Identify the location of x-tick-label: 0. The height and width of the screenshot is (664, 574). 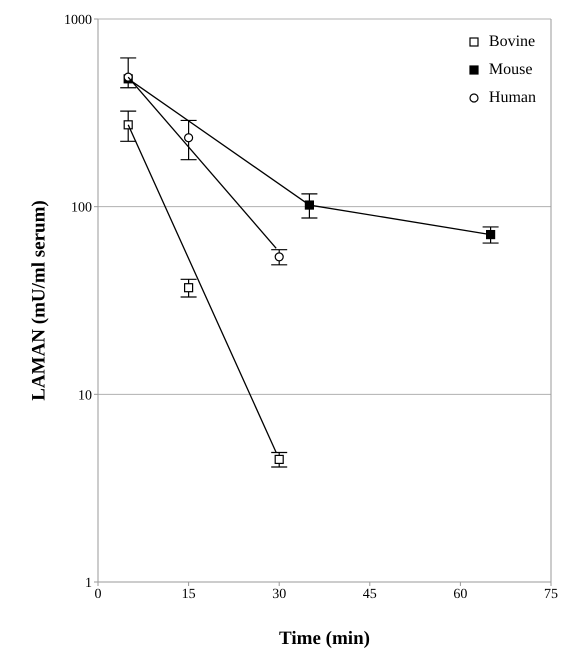
(98, 594).